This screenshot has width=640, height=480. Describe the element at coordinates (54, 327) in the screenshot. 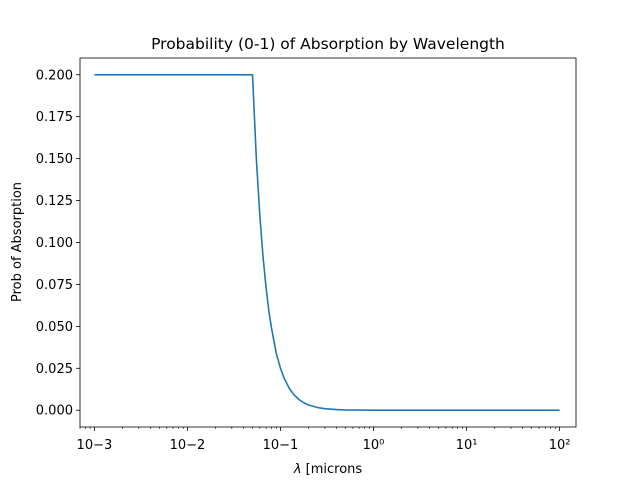

I see `y-tick-label: 0.050` at that location.